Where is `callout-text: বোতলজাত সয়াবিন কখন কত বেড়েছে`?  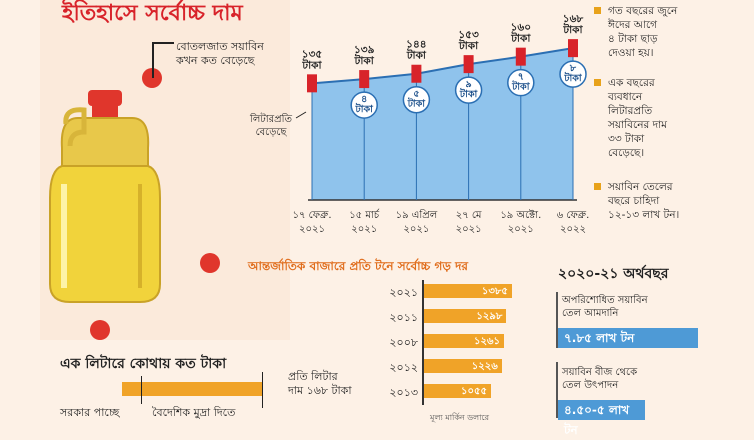
callout-text: বোতলজাত সয়াবিন কখন কত বেড়েছে is located at coordinates (220, 53).